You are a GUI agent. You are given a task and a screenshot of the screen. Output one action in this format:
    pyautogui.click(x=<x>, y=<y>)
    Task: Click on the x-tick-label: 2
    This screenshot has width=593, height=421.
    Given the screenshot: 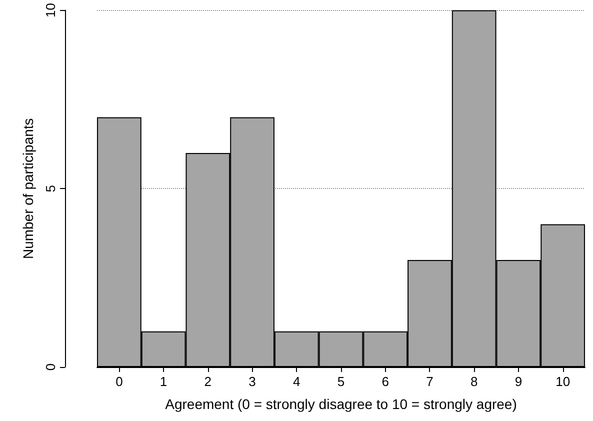 What is the action you would take?
    pyautogui.click(x=208, y=381)
    